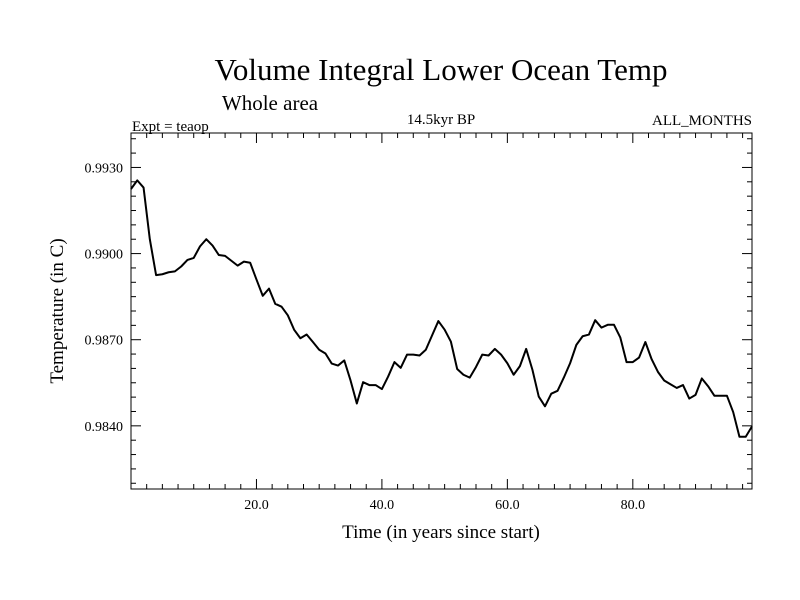 The width and height of the screenshot is (800, 600). What do you see at coordinates (441, 69) in the screenshot?
I see `chart-title: Volume Integral Lower Ocean Temp` at bounding box center [441, 69].